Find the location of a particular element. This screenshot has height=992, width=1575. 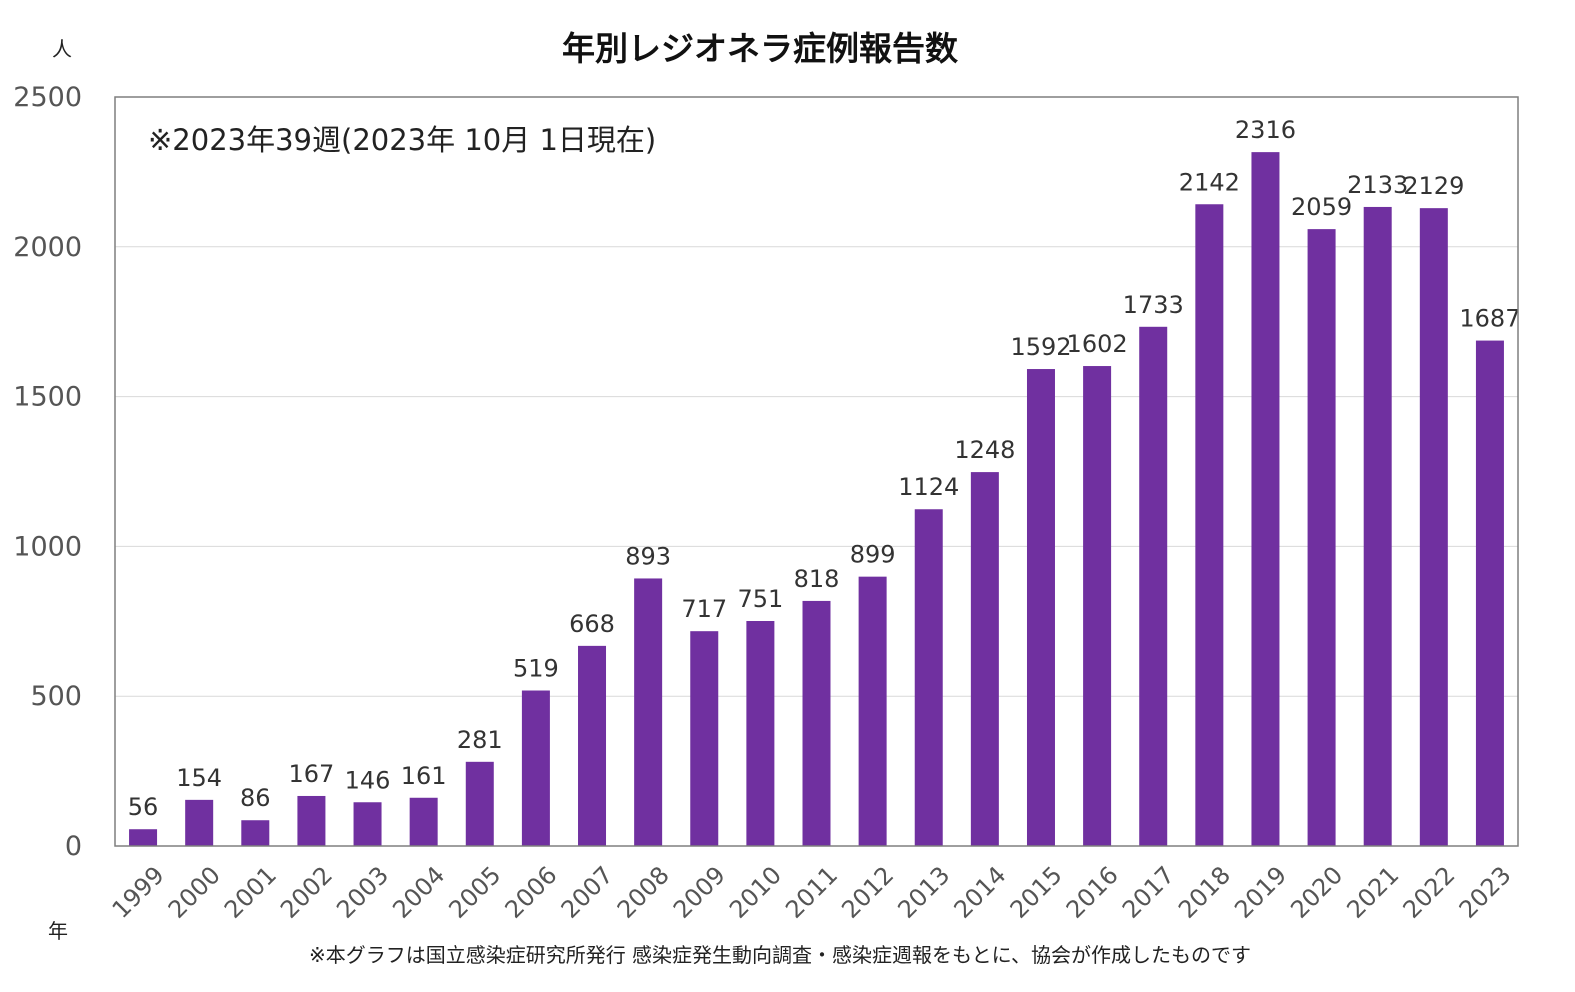

x-tick-label-2022: 2022 is located at coordinates (1429, 892).